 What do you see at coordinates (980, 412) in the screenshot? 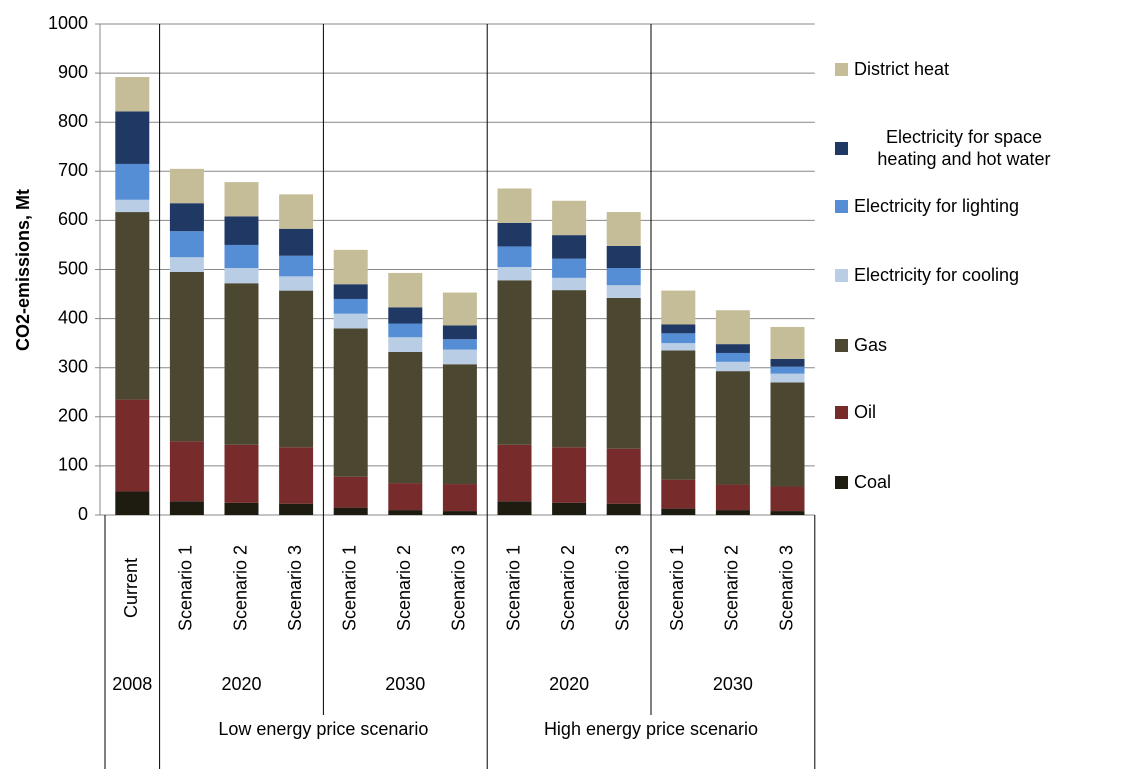
I see `legend-entry: Oil` at bounding box center [980, 412].